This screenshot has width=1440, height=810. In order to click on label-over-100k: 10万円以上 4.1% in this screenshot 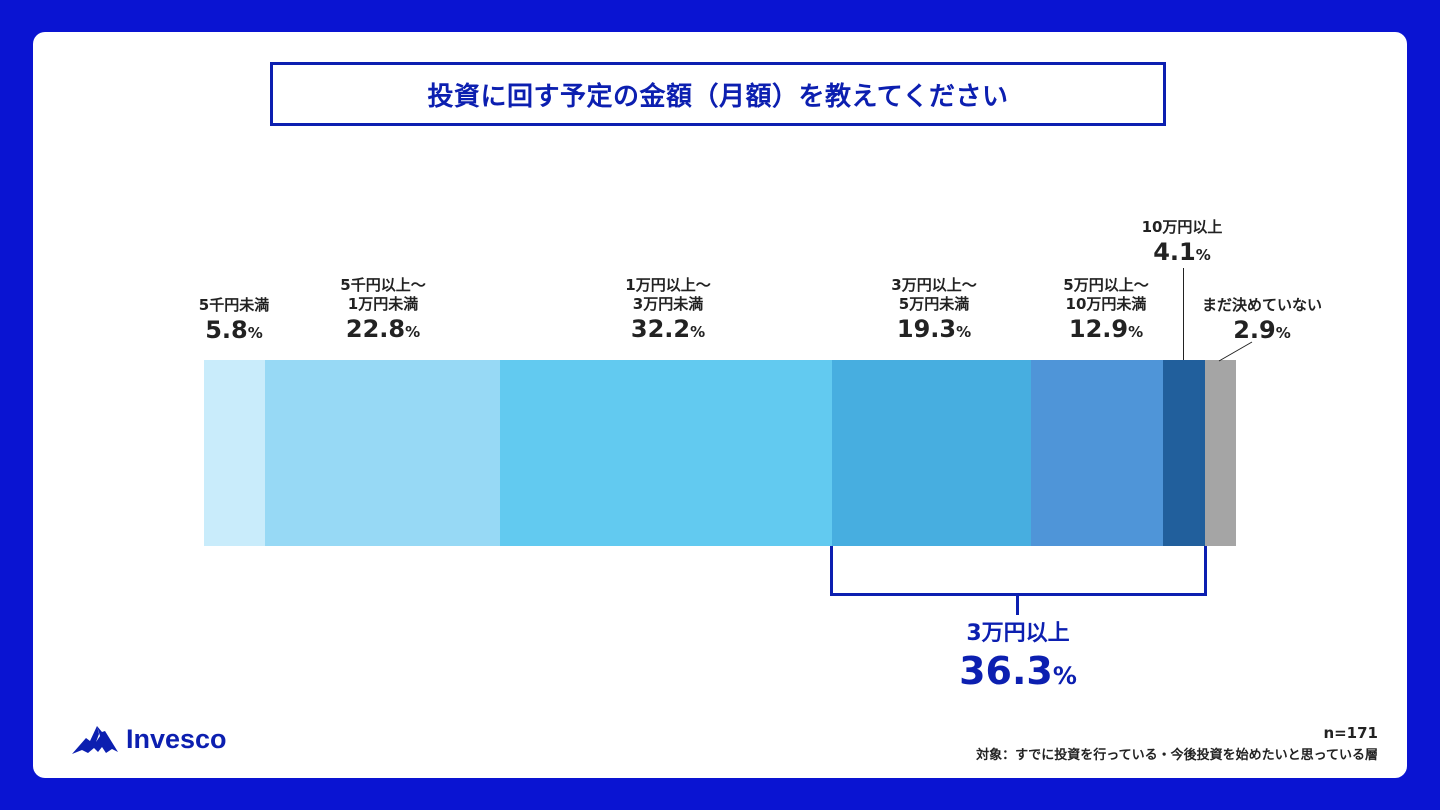, I will do `click(1182, 242)`.